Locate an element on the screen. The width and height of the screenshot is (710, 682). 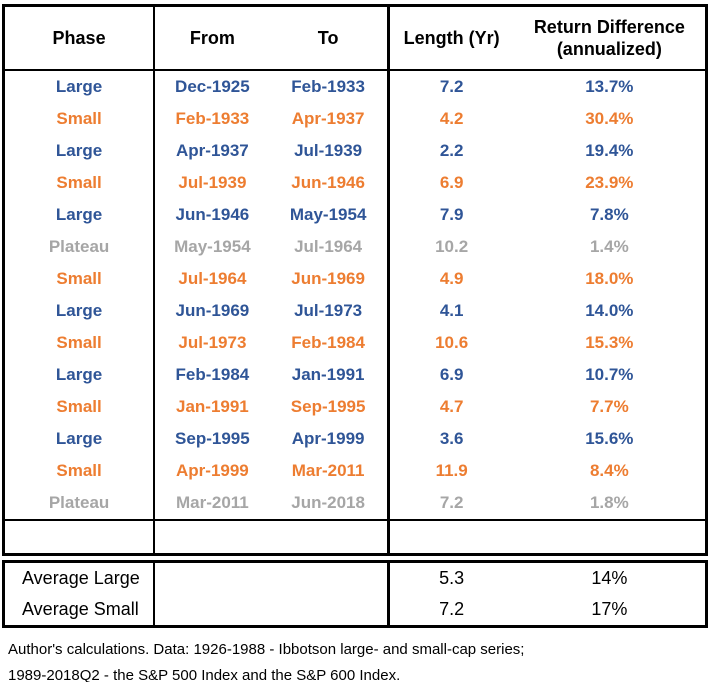
cell-to: Feb-1984 is located at coordinates (329, 343).